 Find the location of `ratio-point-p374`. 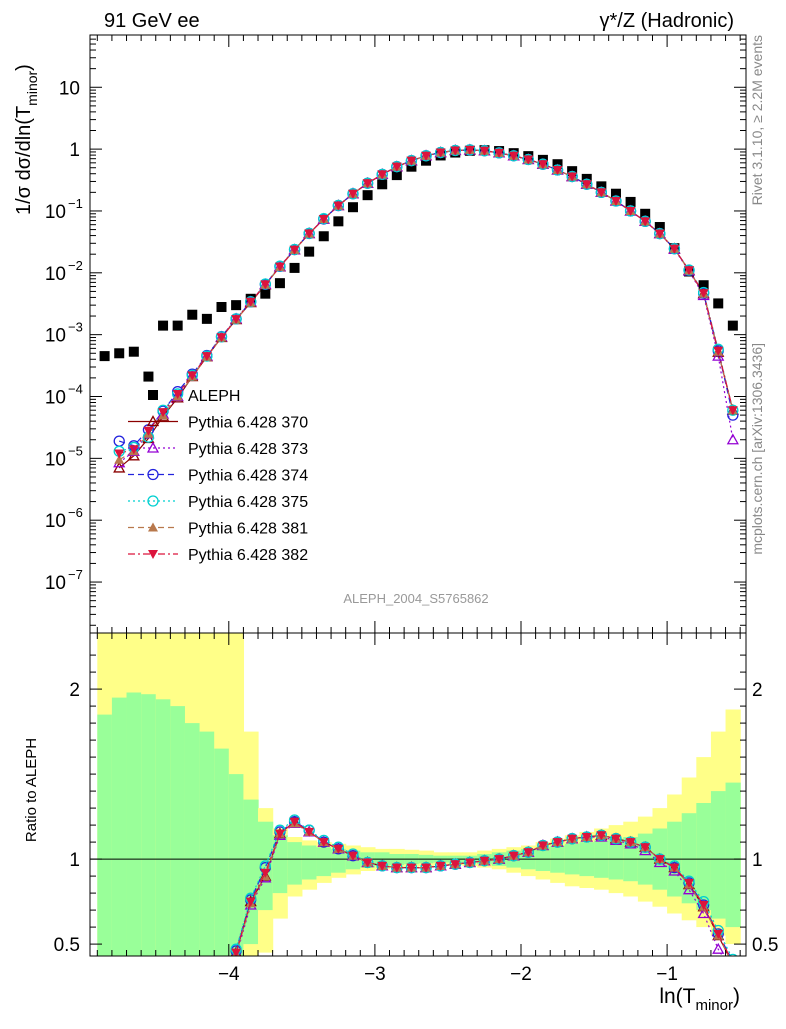

ratio-point-p374 is located at coordinates (733, 955).